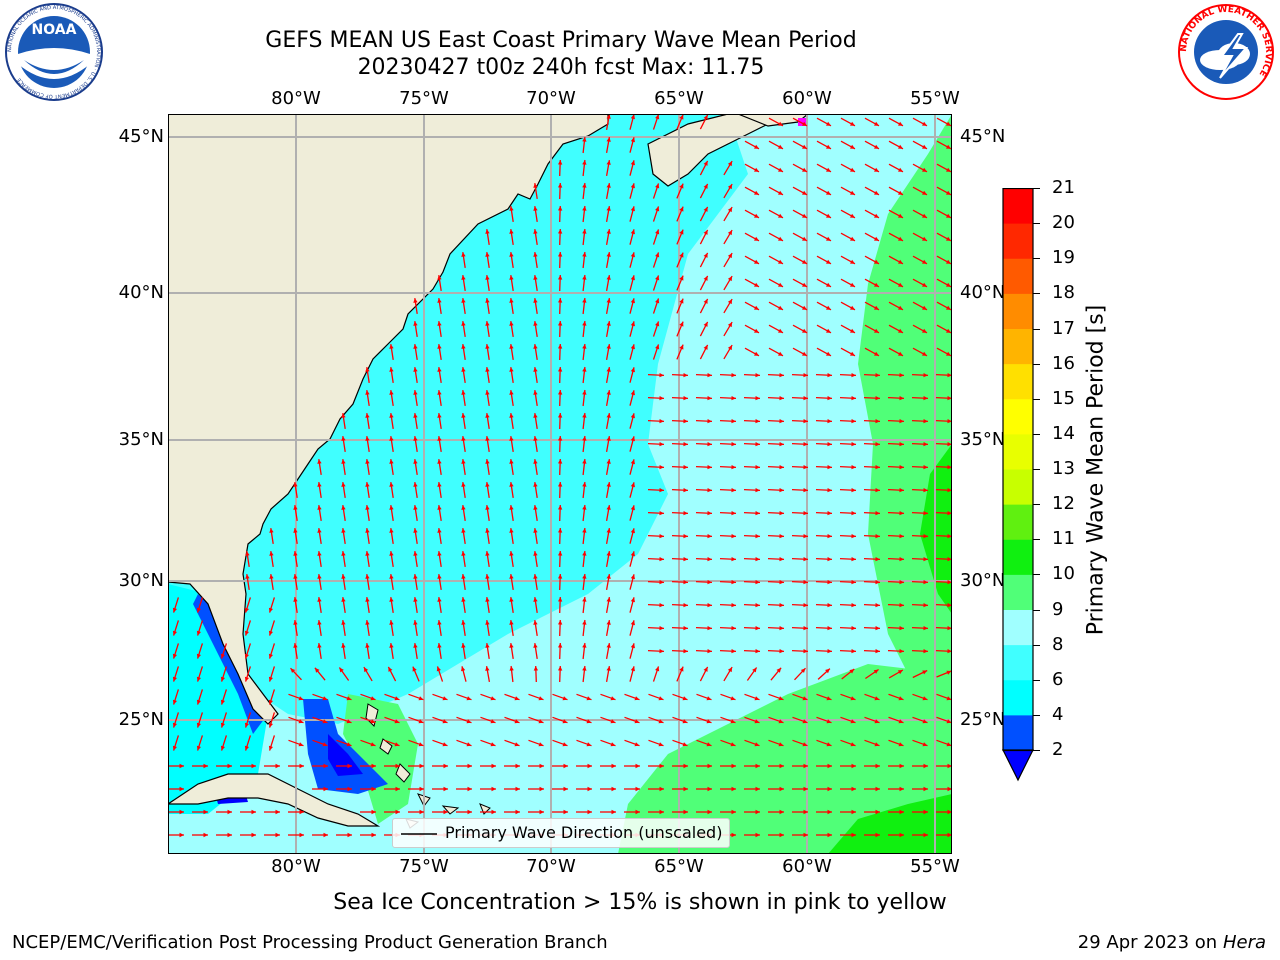  Describe the element at coordinates (296, 866) in the screenshot. I see `lon-label-bottom-80w: 80°W` at that location.